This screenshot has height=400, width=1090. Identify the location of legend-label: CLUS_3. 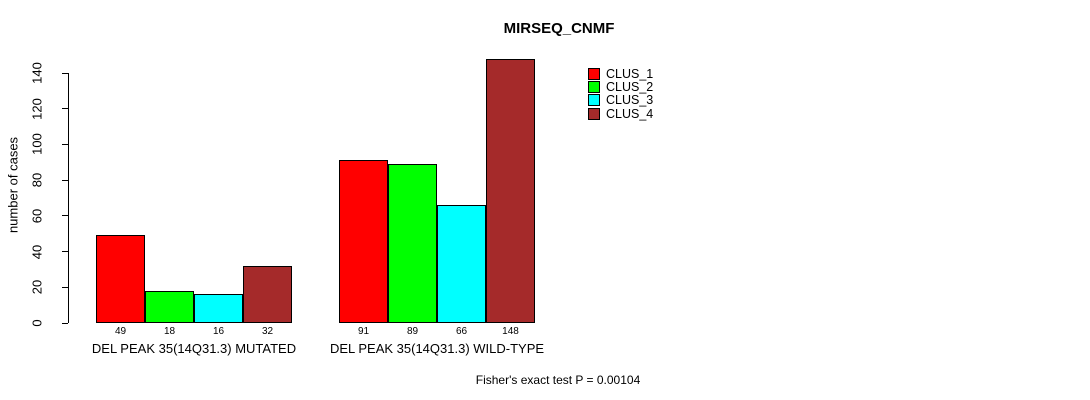
(630, 100).